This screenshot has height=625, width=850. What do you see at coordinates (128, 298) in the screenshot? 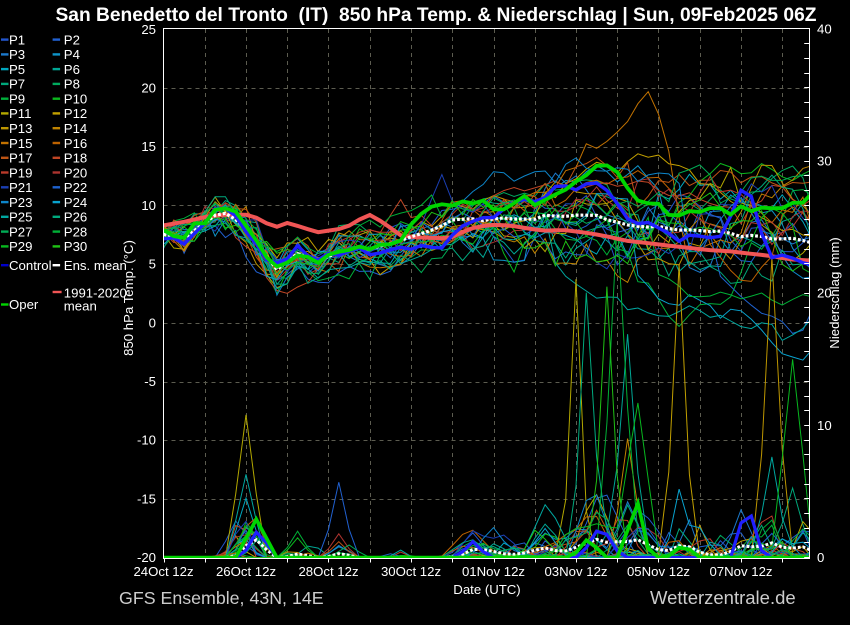
I see `svg-text: 850 hPa Temp. (°C)` at bounding box center [128, 298].